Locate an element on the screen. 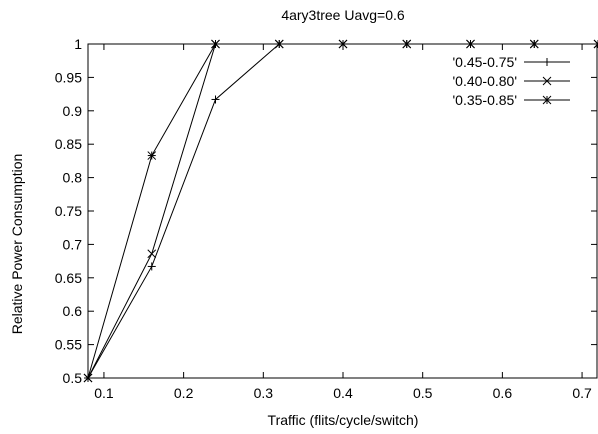 The width and height of the screenshot is (598, 434). legend-label: '0.45-0.75' is located at coordinates (484, 62).